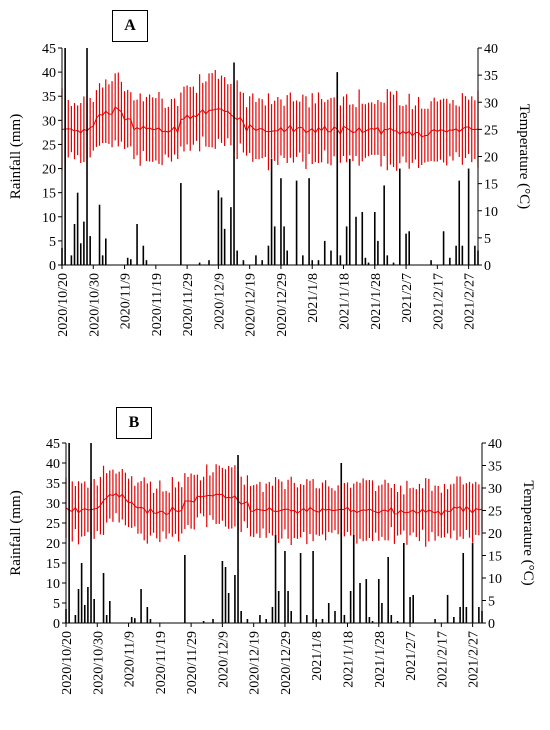 The image size is (550, 730). What do you see at coordinates (134, 423) in the screenshot?
I see `panel-label-b: B` at bounding box center [134, 423].